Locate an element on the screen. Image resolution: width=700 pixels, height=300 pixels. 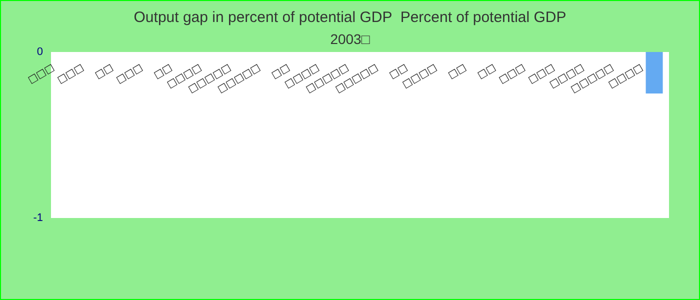
chart-title: Output gap in percent of potential GDP Percent of potential GDP is located at coordinates (350, 17).